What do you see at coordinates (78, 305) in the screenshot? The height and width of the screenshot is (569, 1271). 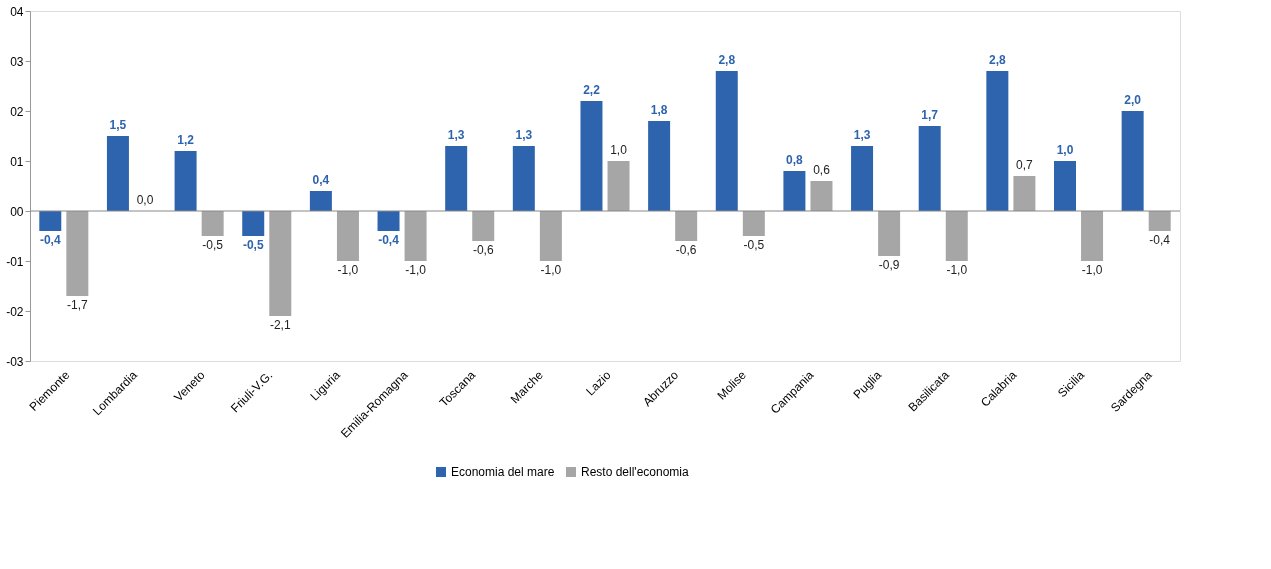 I see `data-label: -1,7` at bounding box center [78, 305].